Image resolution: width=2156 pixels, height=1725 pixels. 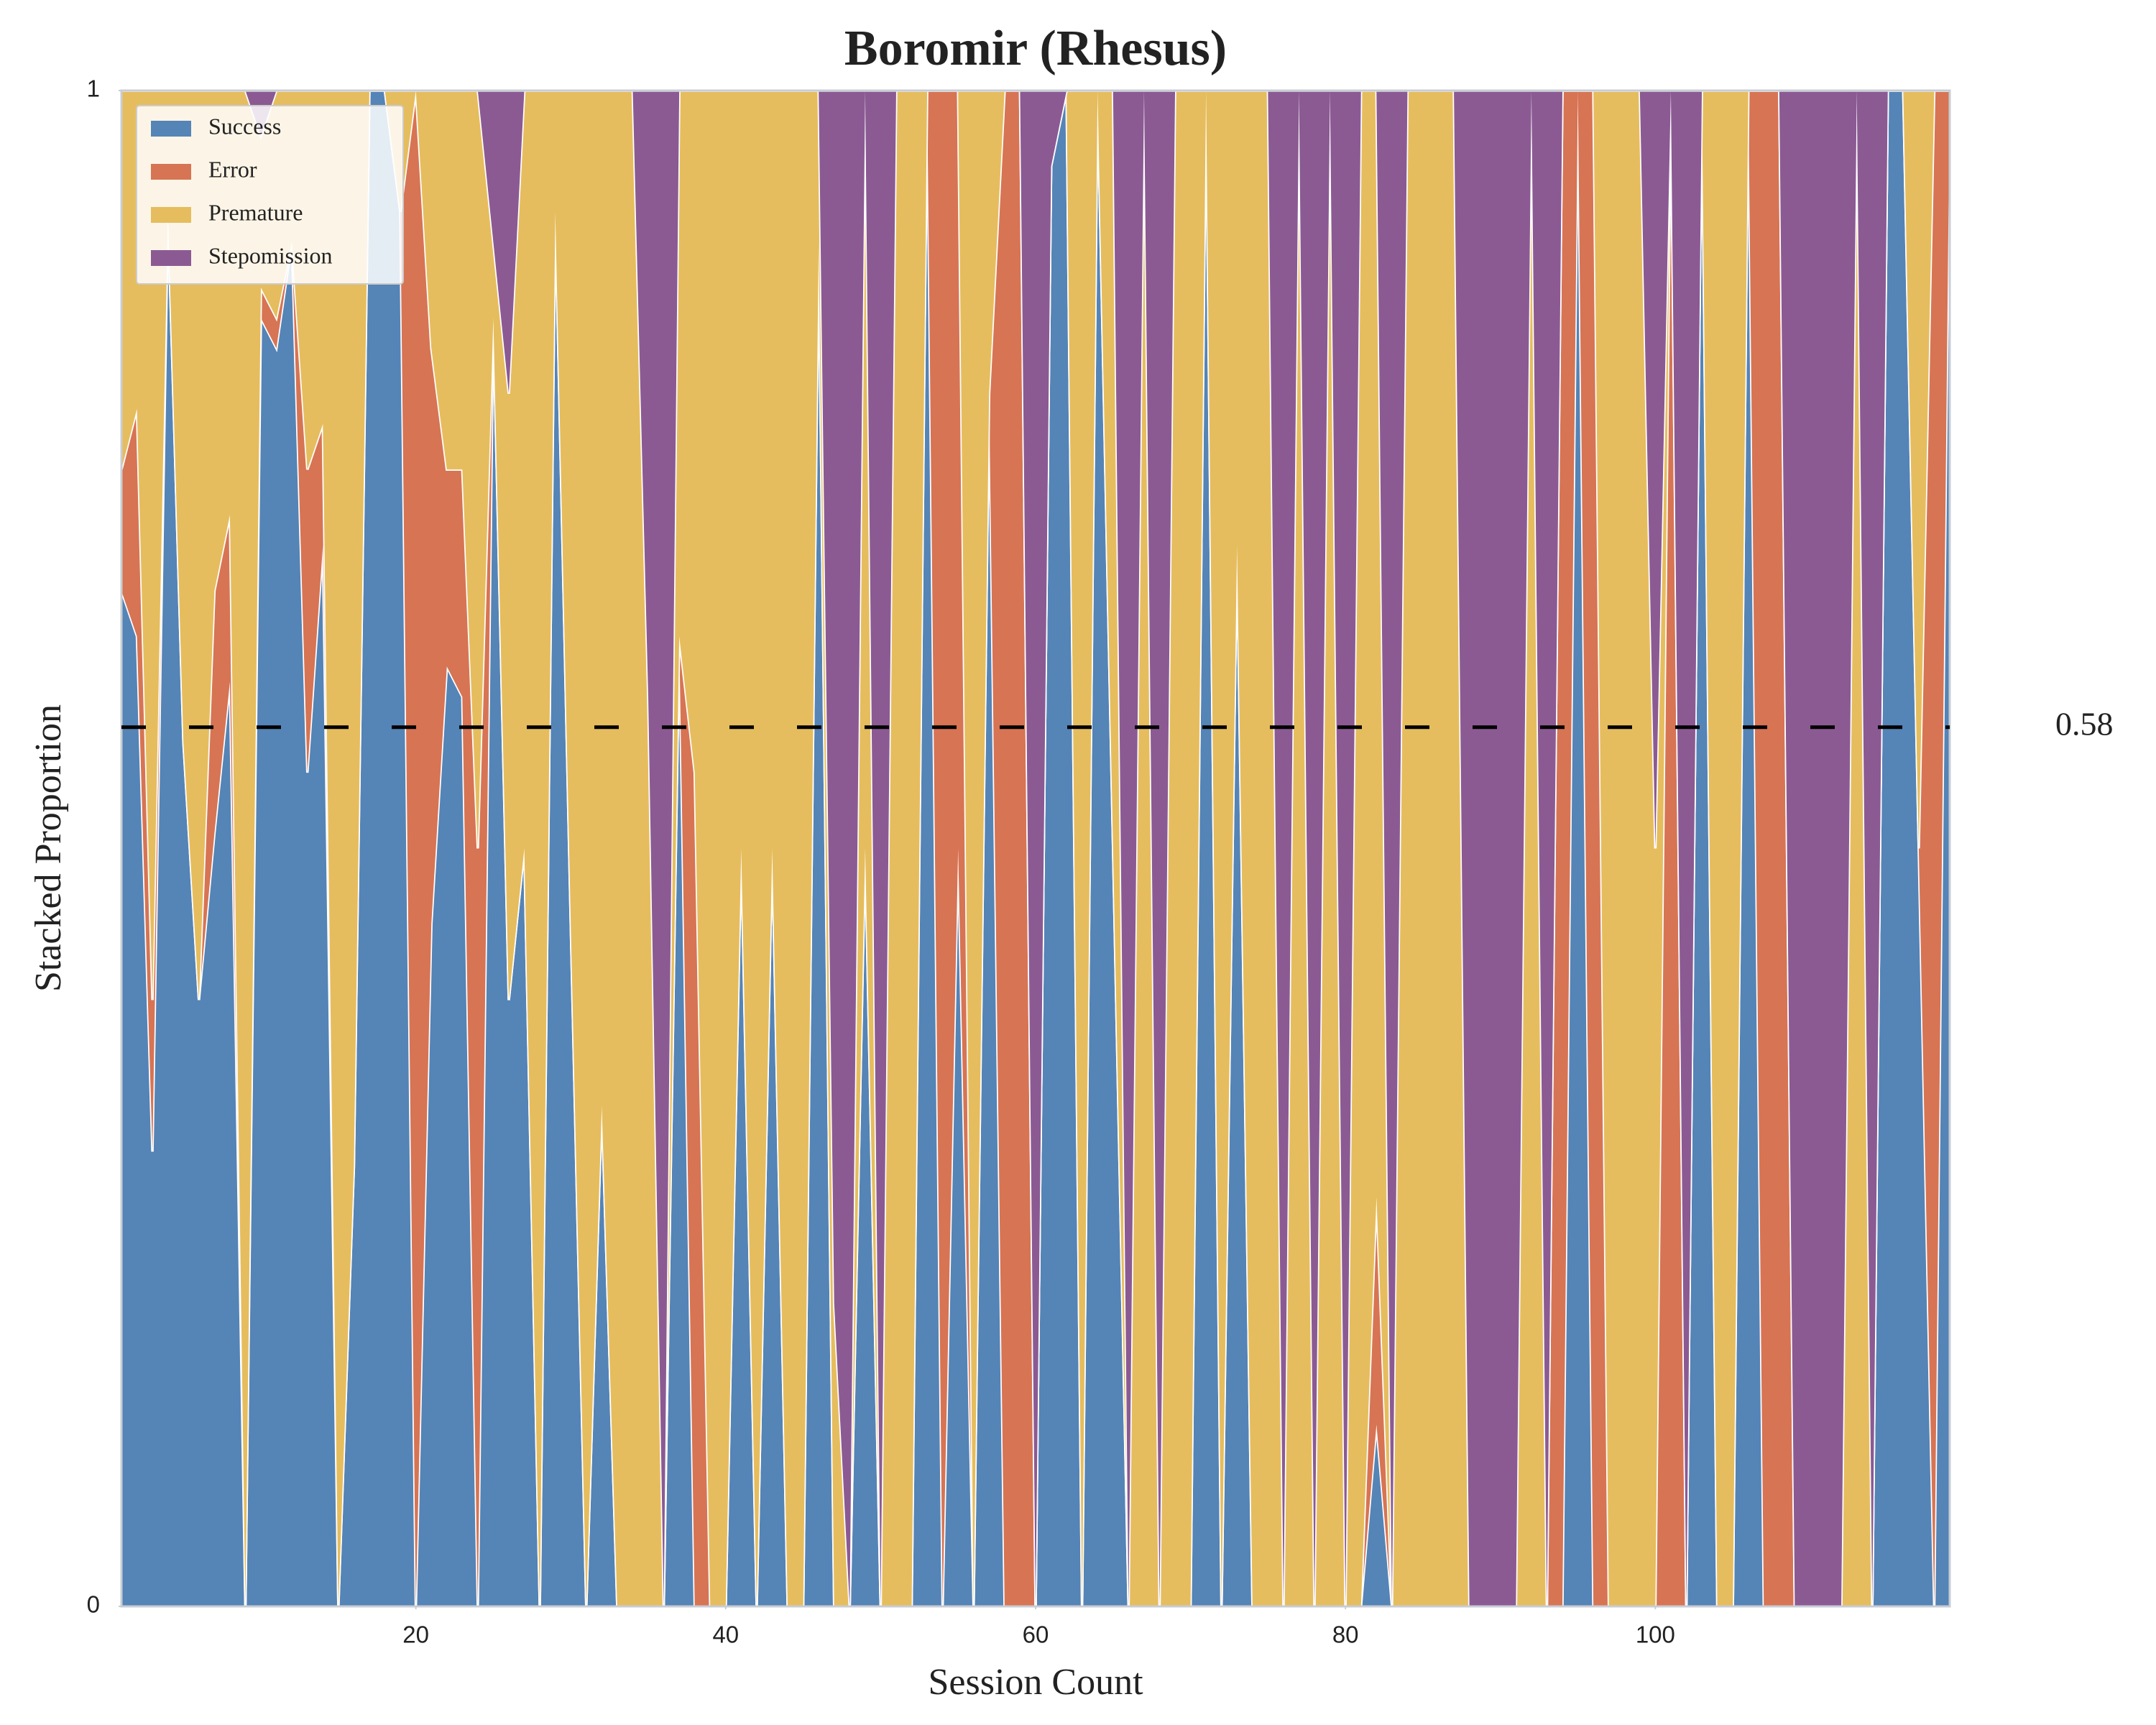 I want to click on x-tick-label: 20, so click(x=415, y=1635).